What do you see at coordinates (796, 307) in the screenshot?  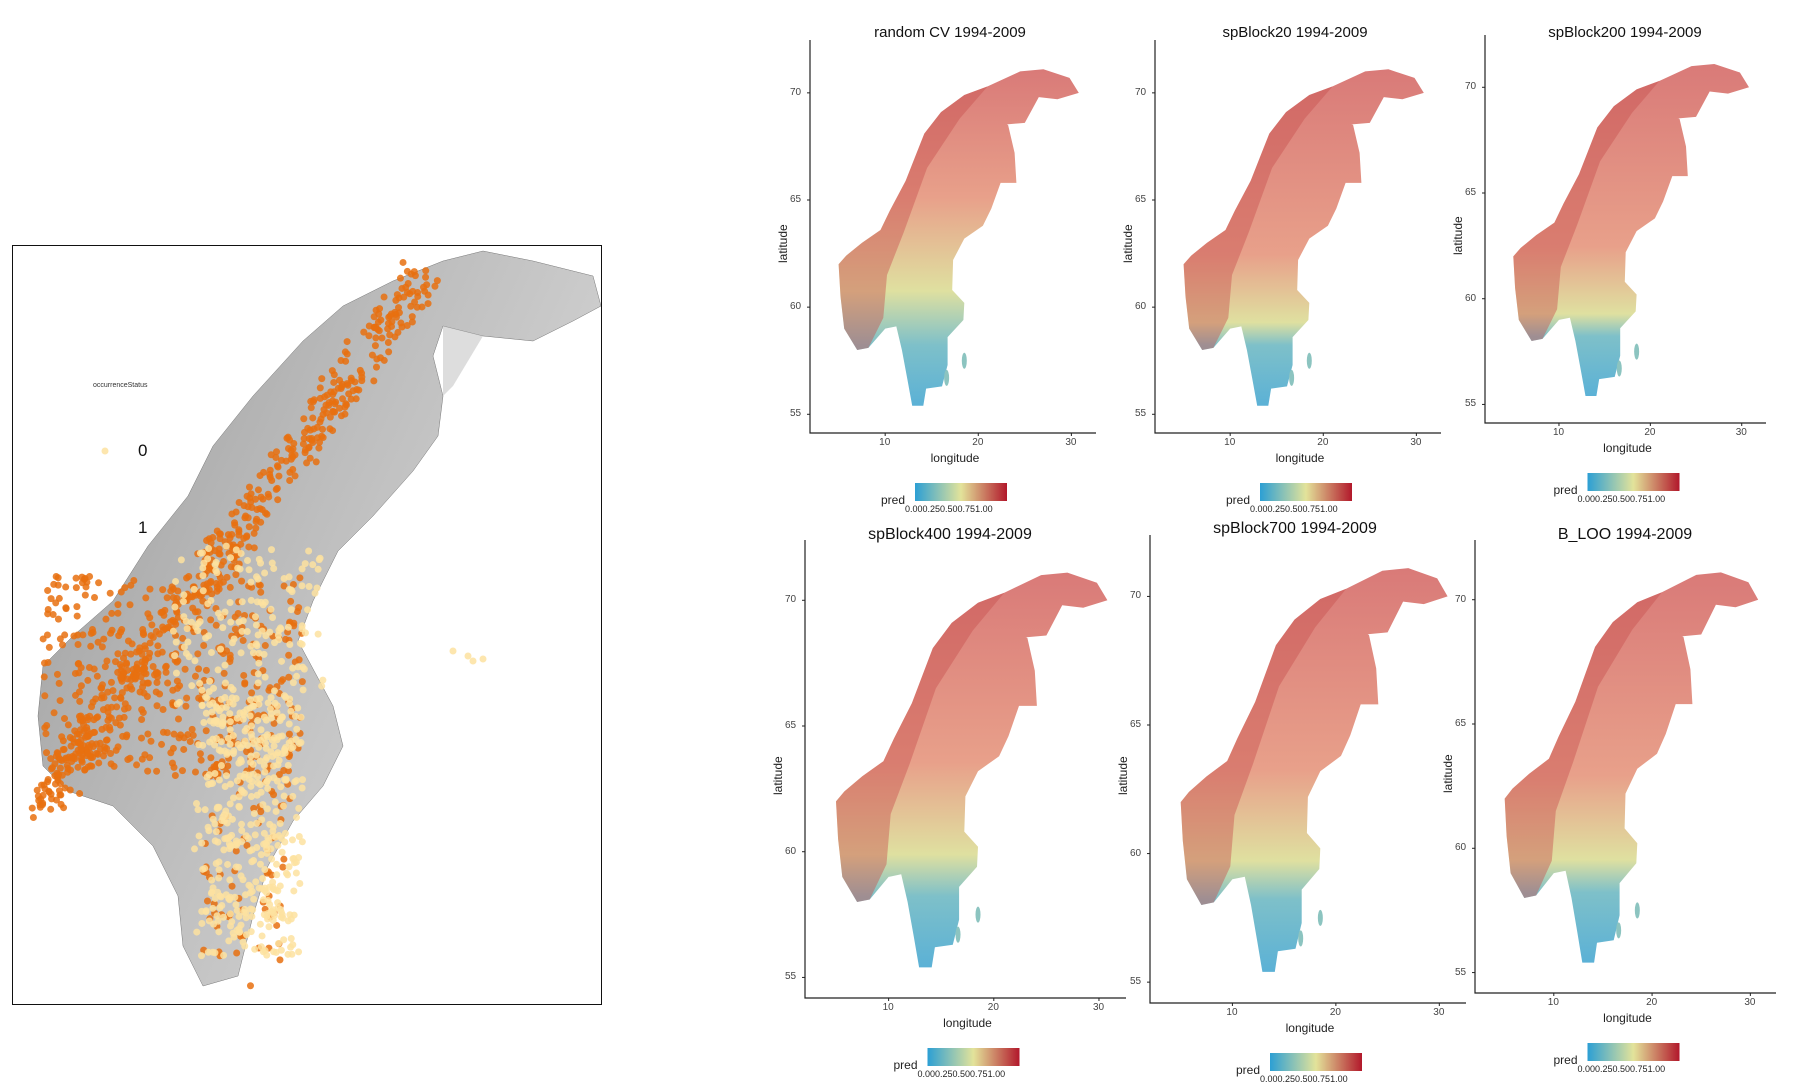 I see `y-tick-label: 60` at bounding box center [796, 307].